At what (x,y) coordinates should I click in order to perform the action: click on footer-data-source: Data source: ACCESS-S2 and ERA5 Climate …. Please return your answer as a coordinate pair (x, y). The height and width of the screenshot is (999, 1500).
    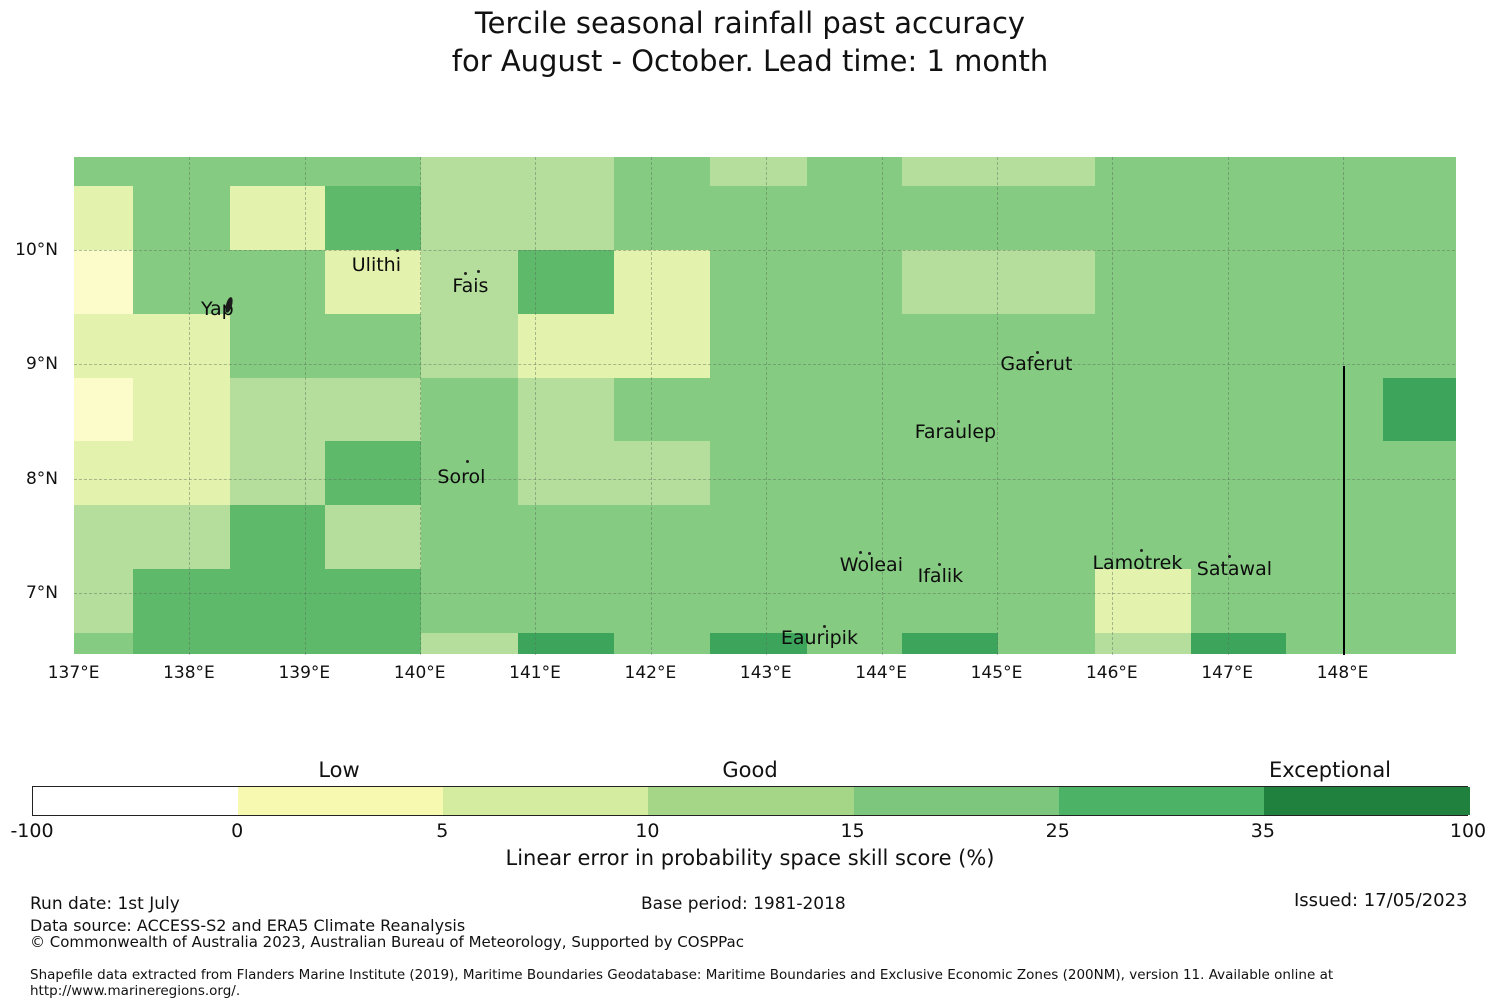
    Looking at the image, I should click on (248, 925).